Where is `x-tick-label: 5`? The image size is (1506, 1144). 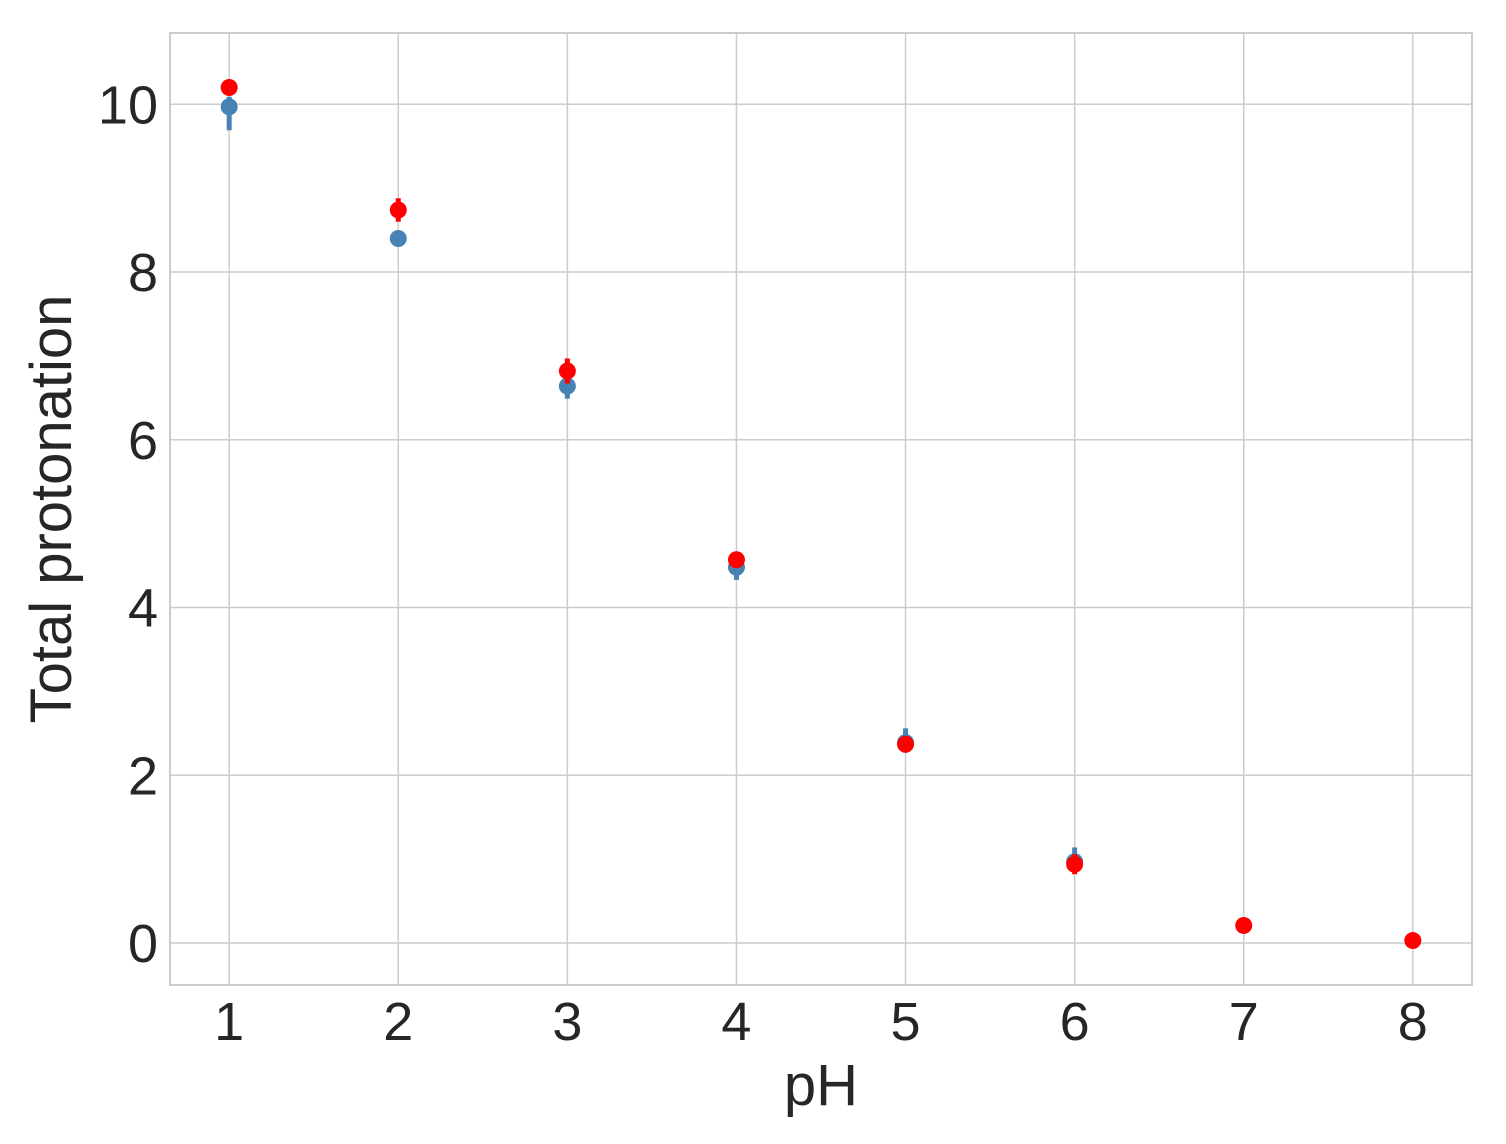
x-tick-label: 5 is located at coordinates (906, 1022).